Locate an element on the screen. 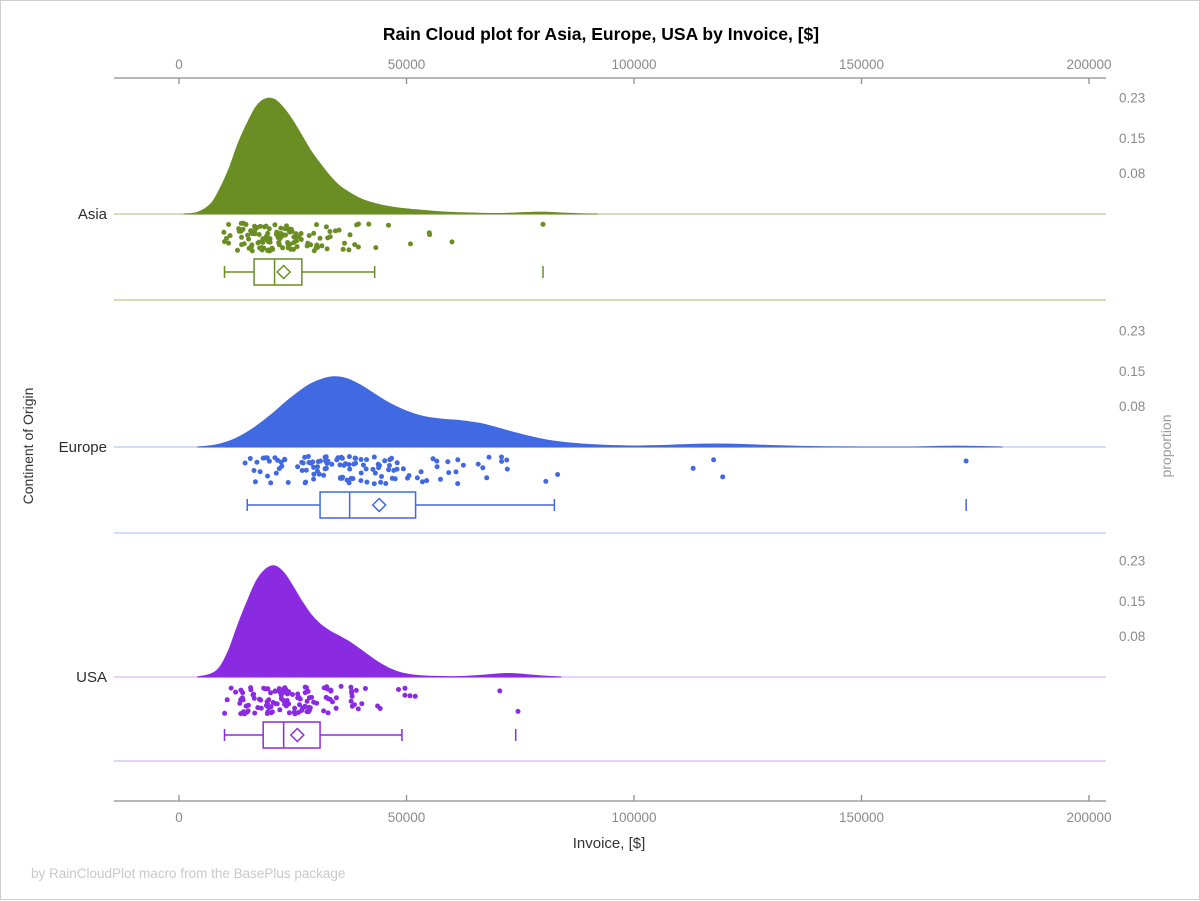  top-axis-tick-label: 200000 is located at coordinates (1088, 64).